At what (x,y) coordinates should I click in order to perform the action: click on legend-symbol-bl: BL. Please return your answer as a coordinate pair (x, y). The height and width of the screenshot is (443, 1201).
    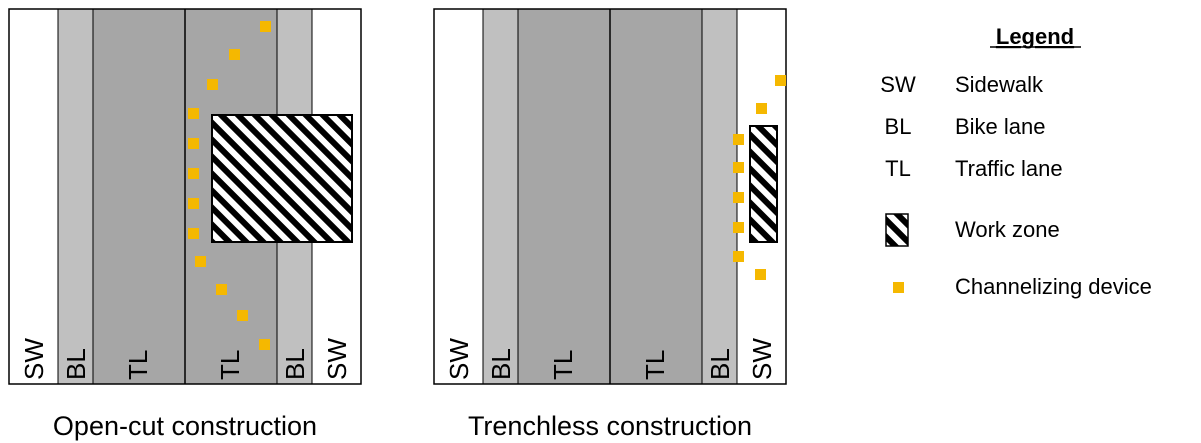
    Looking at the image, I should click on (898, 126).